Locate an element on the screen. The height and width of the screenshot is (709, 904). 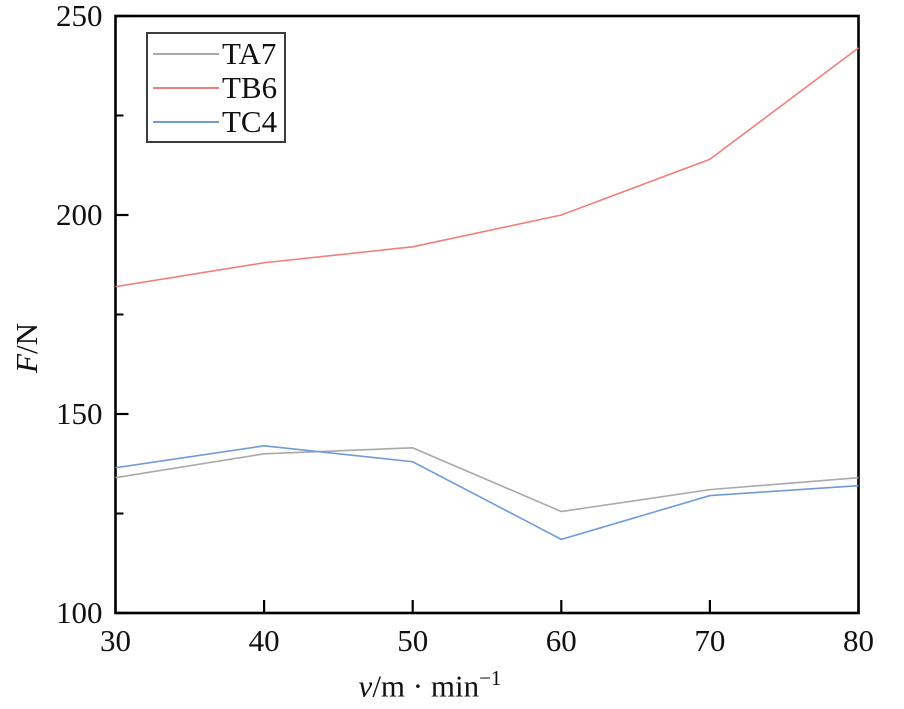
legend-item: TA7 is located at coordinates (218, 54).